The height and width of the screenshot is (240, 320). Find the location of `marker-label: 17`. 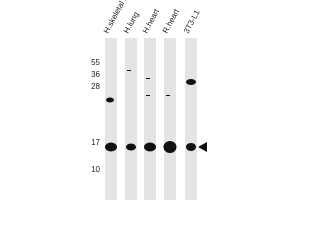

marker-label: 17 is located at coordinates (95, 142).